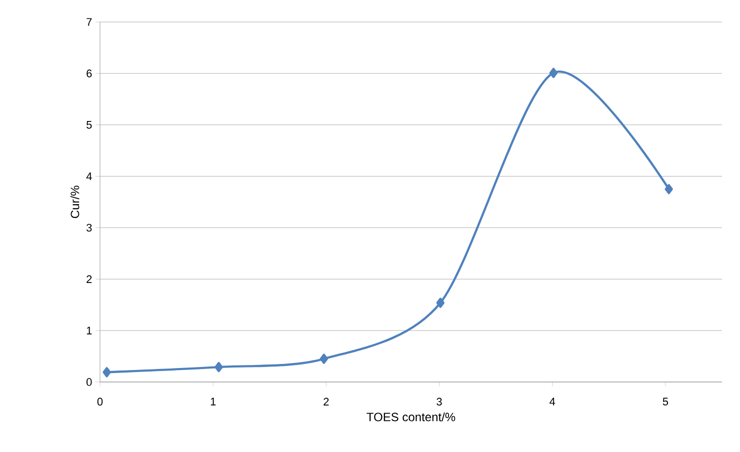 The height and width of the screenshot is (452, 740). What do you see at coordinates (439, 402) in the screenshot?
I see `x-tick-label: 3` at bounding box center [439, 402].